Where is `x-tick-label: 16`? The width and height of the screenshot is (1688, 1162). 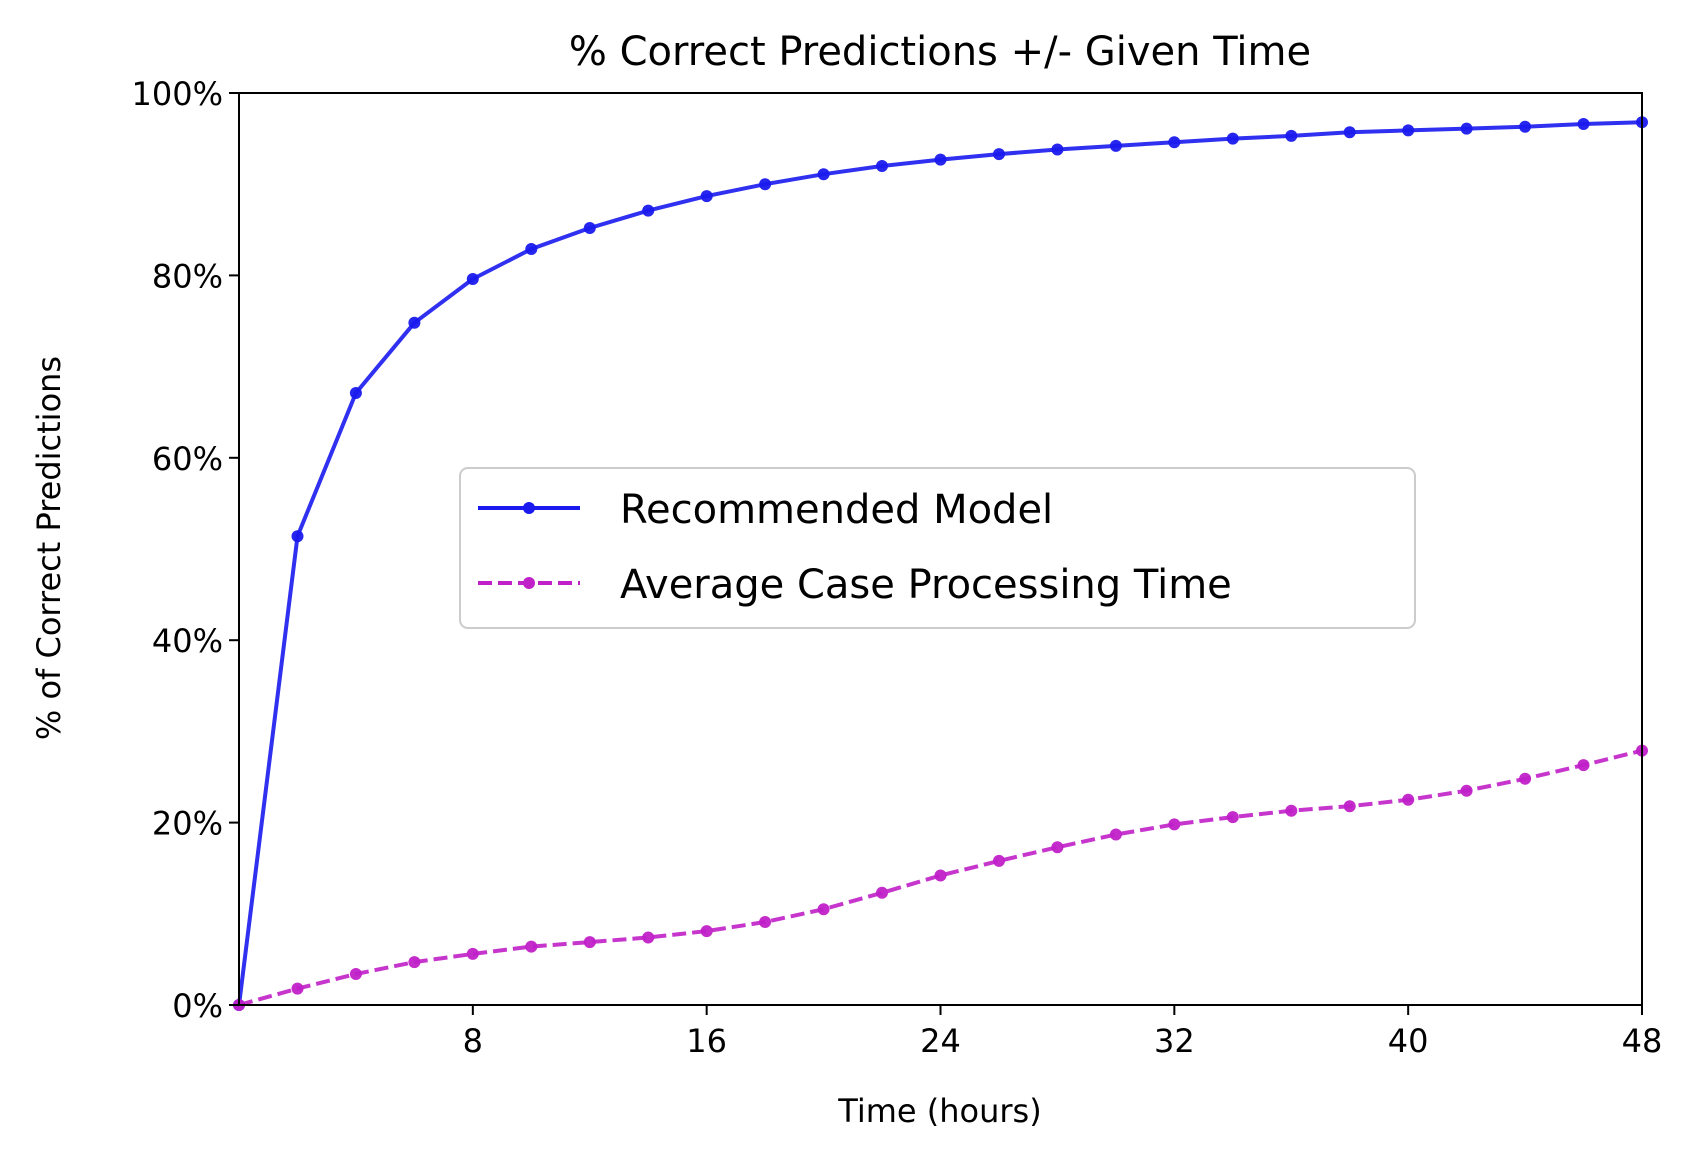 x-tick-label: 16 is located at coordinates (706, 1041).